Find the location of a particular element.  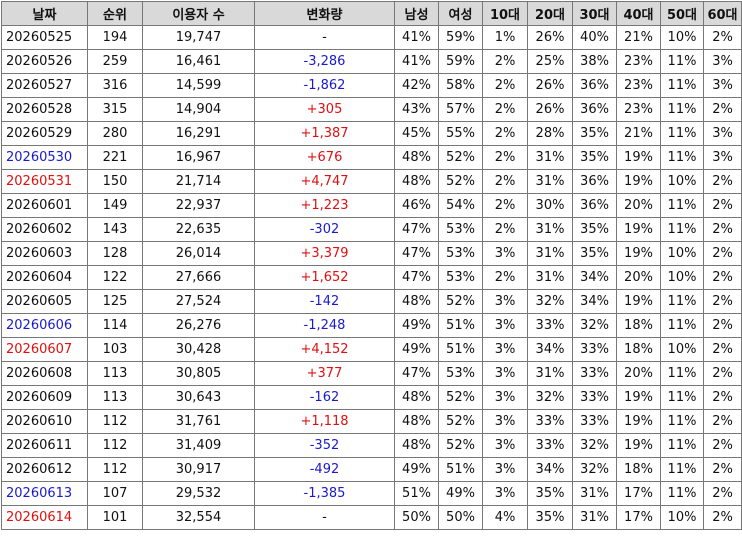

date-cell: 20260609 is located at coordinates (44, 397).